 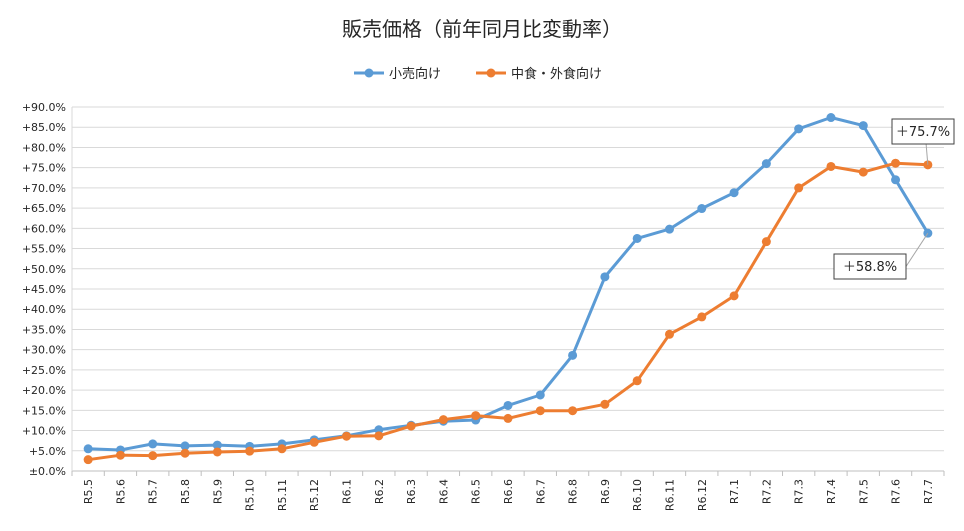 What do you see at coordinates (282, 495) in the screenshot?
I see `x-tick-label: R5.11` at bounding box center [282, 495].